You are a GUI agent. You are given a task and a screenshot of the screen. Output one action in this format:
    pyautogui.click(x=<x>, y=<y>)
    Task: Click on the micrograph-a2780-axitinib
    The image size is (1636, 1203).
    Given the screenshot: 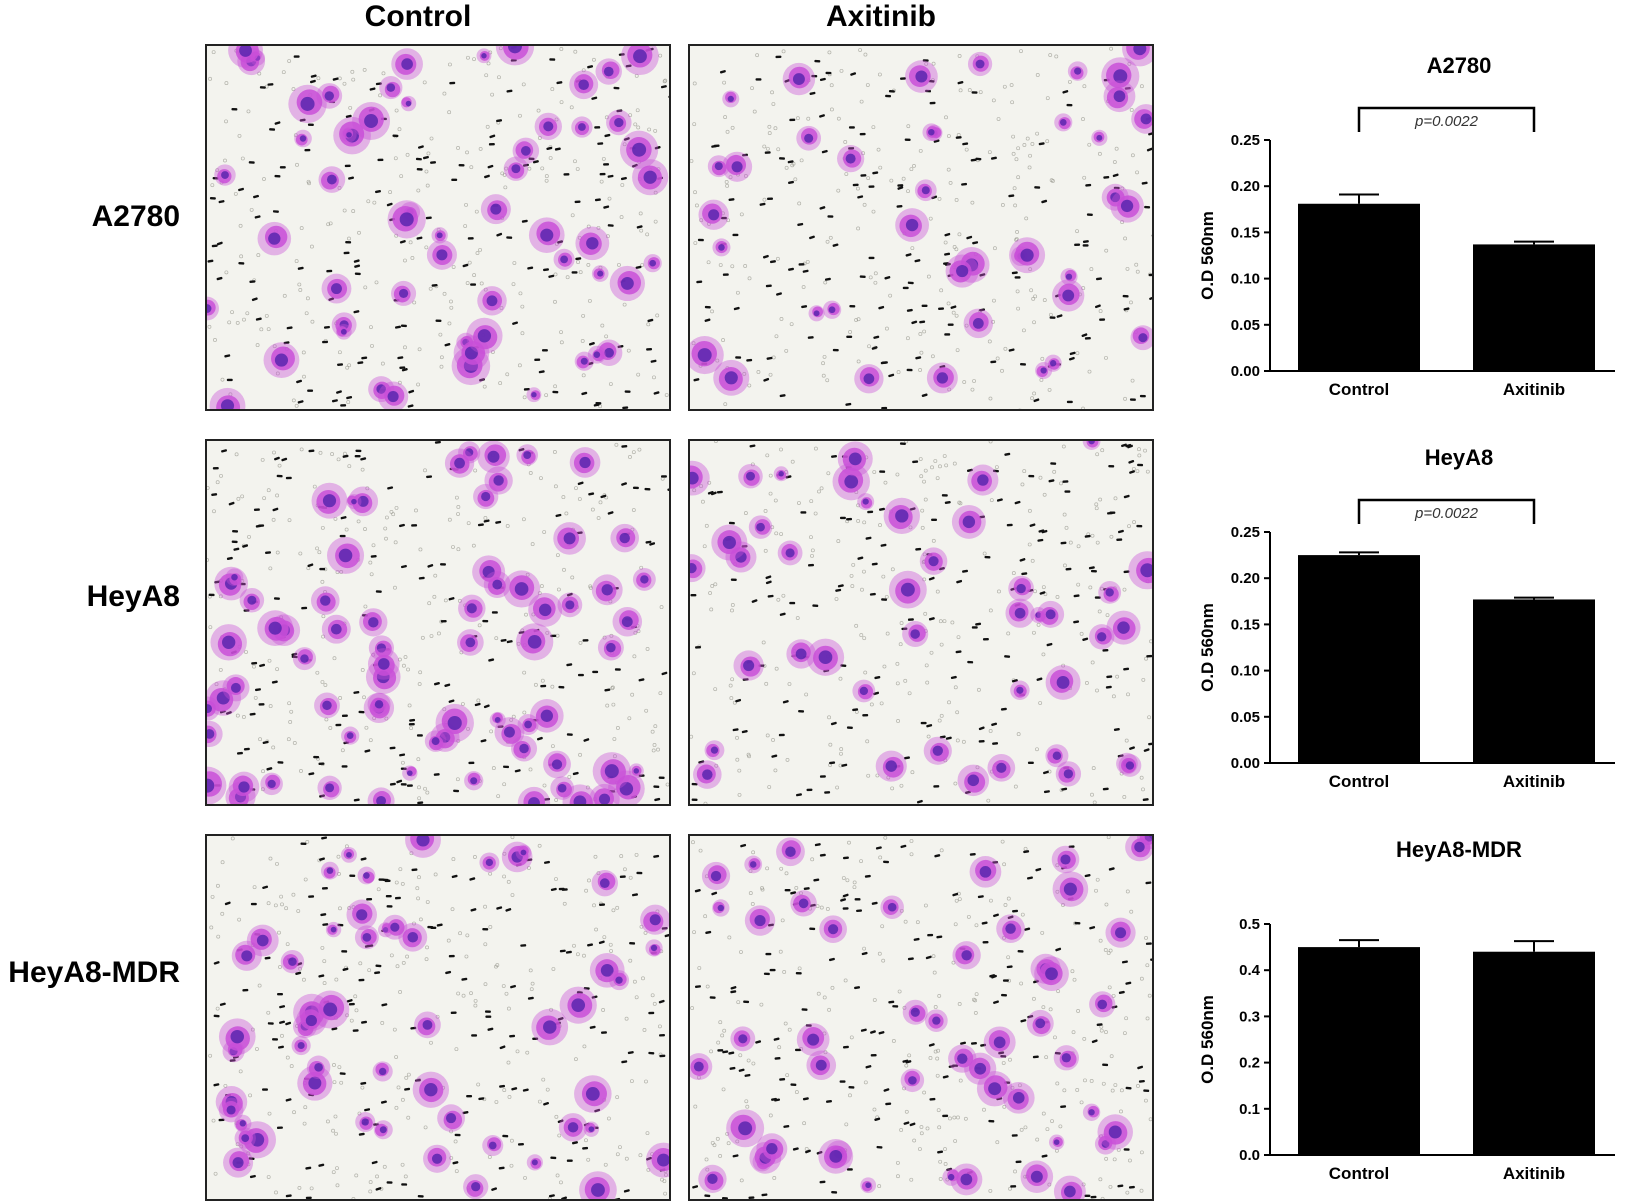 What is the action you would take?
    pyautogui.click(x=921, y=227)
    